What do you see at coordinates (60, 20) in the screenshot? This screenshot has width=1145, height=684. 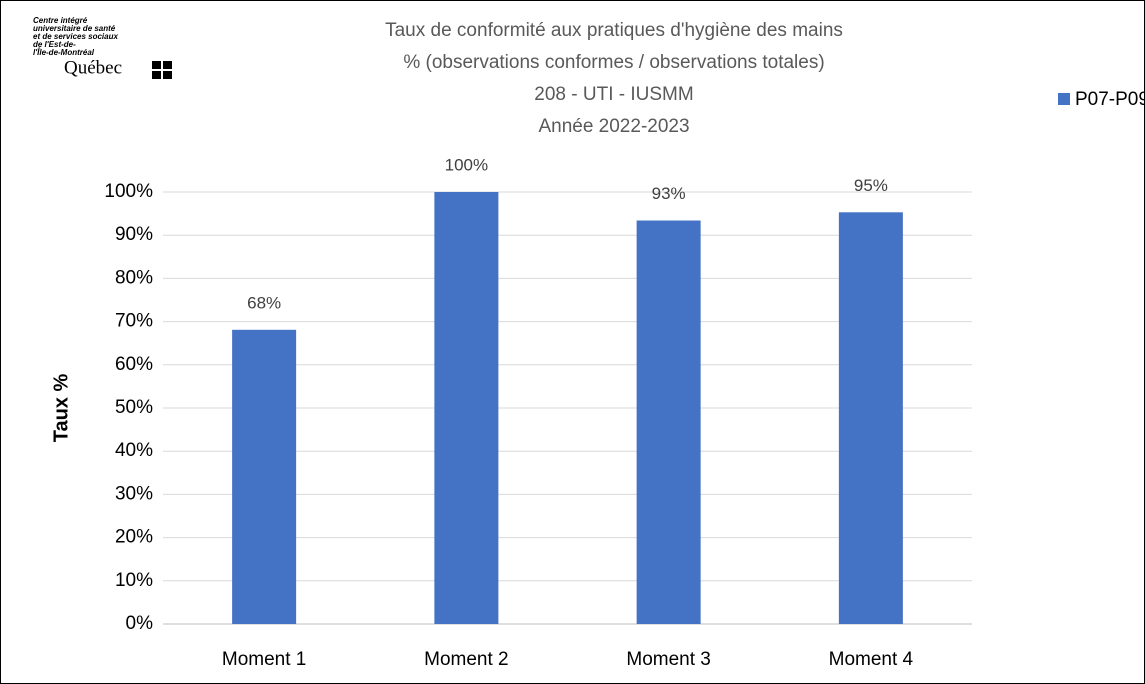 I see `logo-line: Centre intégré` at bounding box center [60, 20].